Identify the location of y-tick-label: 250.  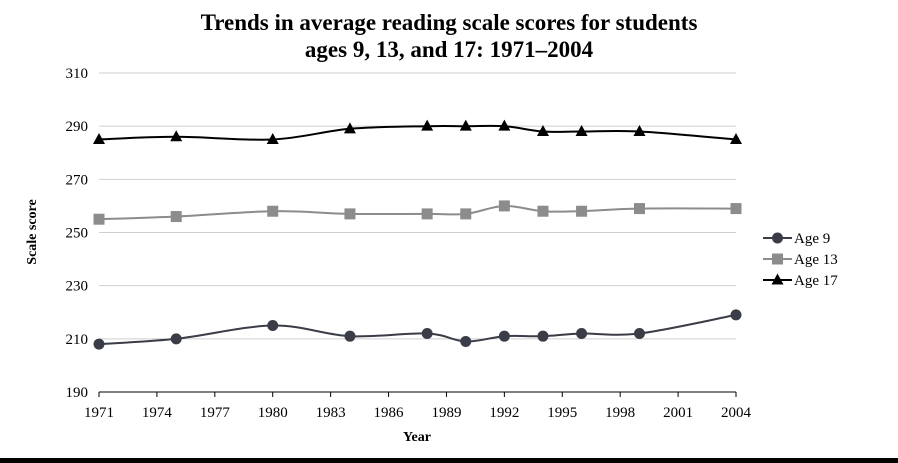
(77, 234).